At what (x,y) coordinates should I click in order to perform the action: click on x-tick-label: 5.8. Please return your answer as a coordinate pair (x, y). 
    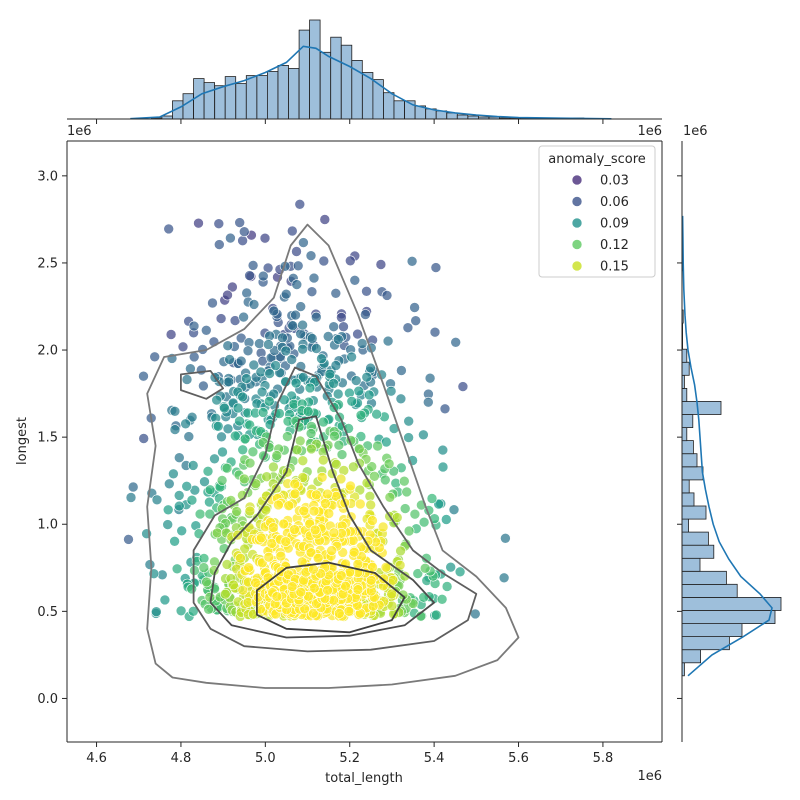
    Looking at the image, I should click on (603, 758).